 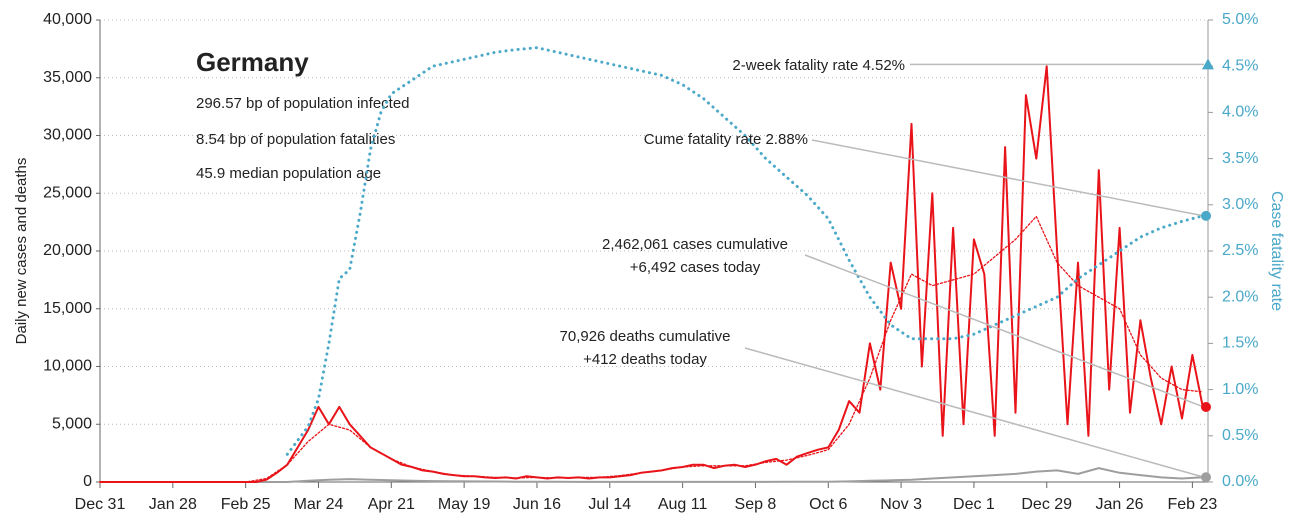 I want to click on x-tick-label: Mar 24, so click(x=319, y=504).